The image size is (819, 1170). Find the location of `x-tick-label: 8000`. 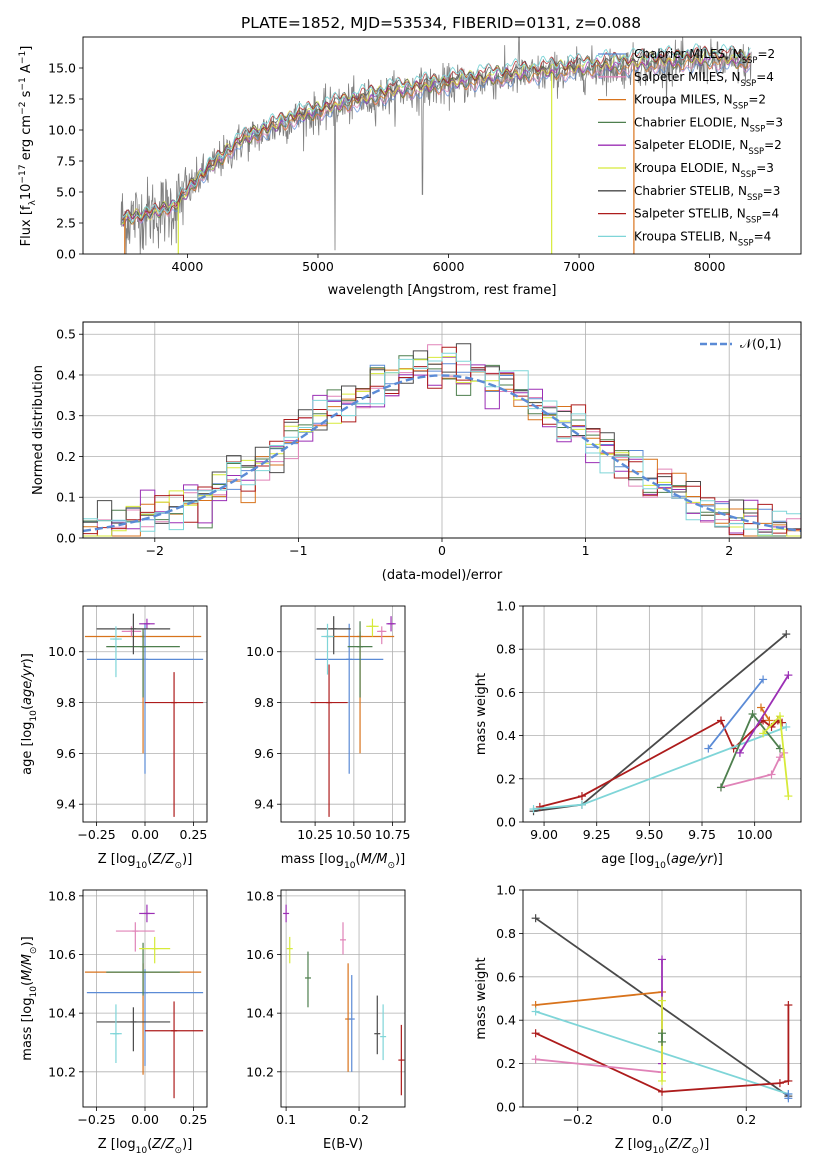

x-tick-label: 8000 is located at coordinates (710, 266).